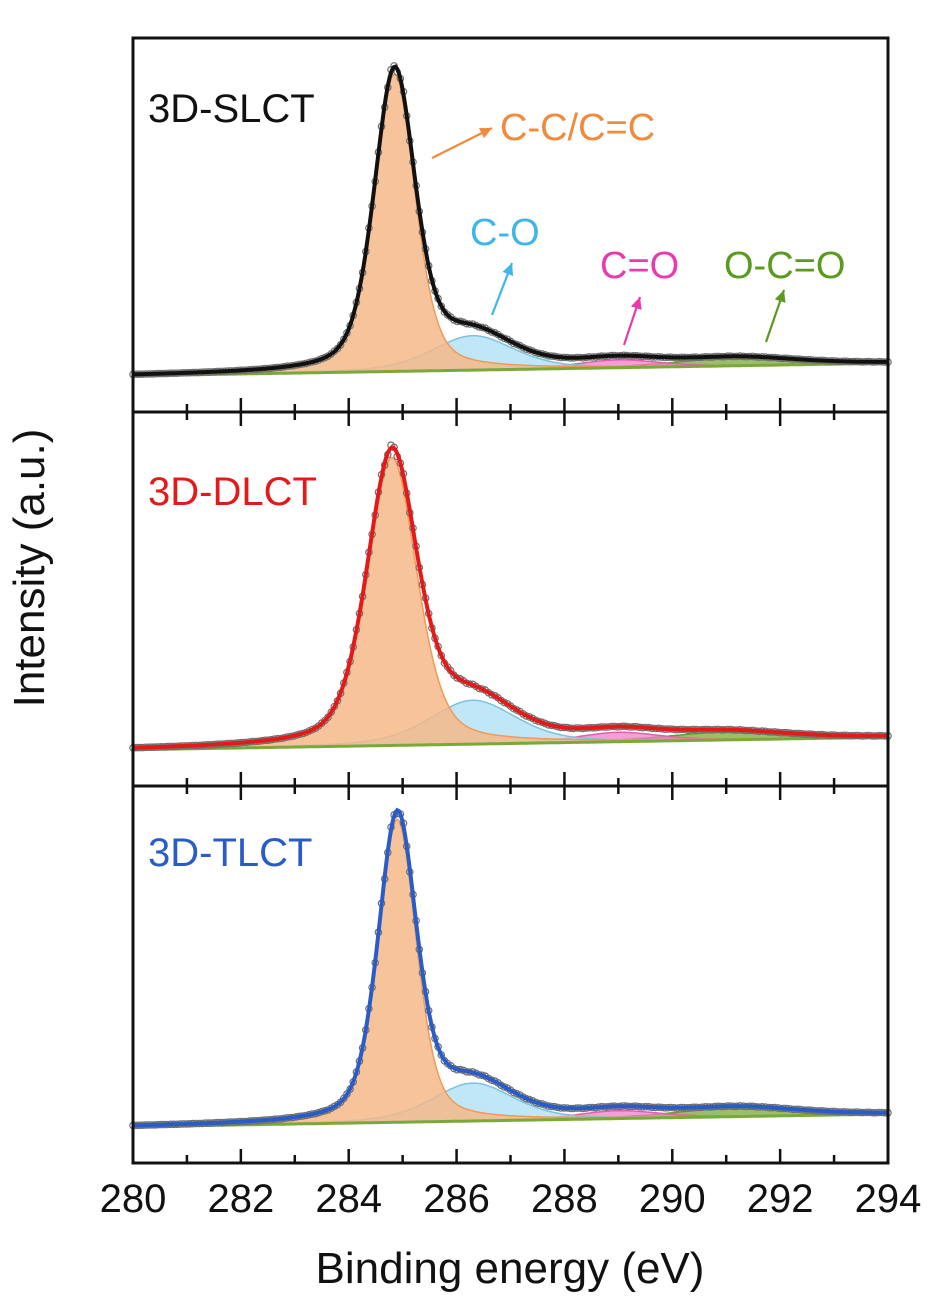 This screenshot has width=936, height=1299. What do you see at coordinates (888, 1199) in the screenshot?
I see `x-tick-label: 294` at bounding box center [888, 1199].